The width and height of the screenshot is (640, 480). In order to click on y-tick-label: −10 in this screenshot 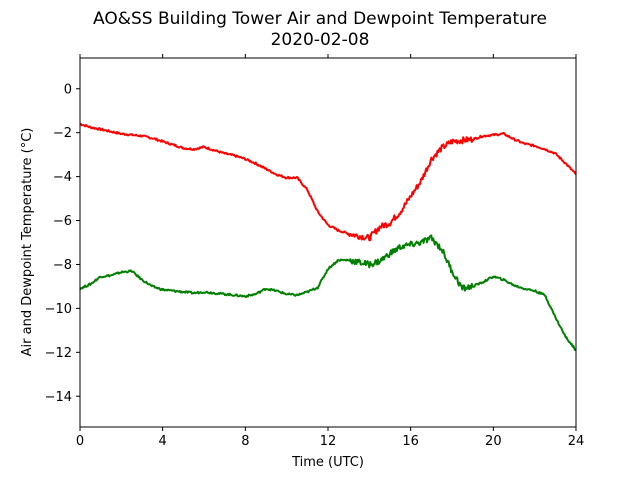, I will do `click(58, 309)`.